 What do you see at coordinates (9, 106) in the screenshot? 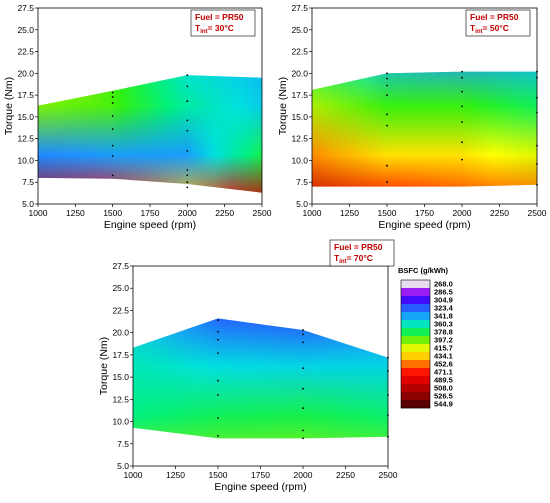
I see `y-axis-label: Torque (Nm)` at bounding box center [9, 106].